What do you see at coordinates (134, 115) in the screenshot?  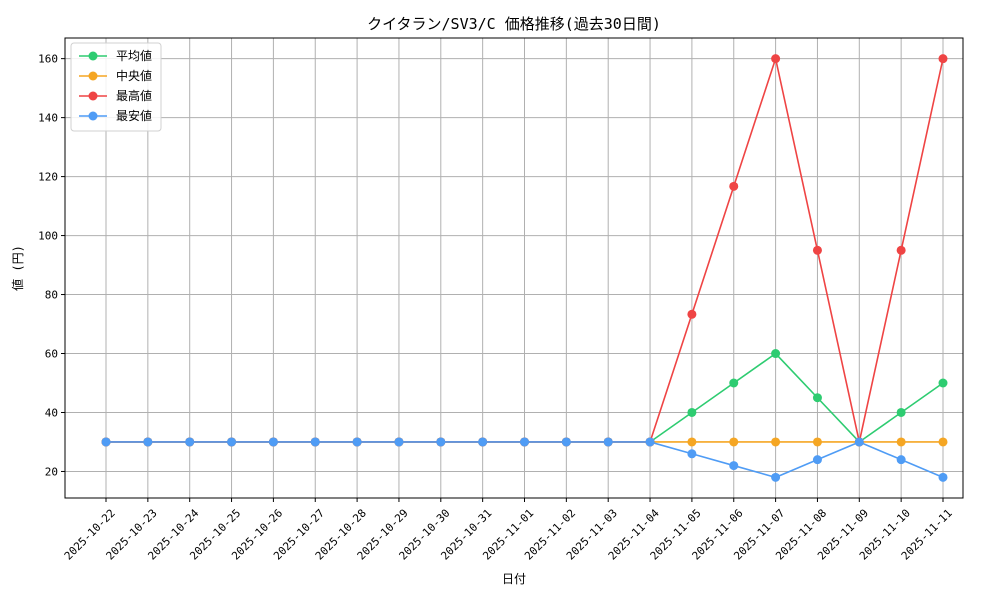 I see `legend-label: 最安値` at bounding box center [134, 115].